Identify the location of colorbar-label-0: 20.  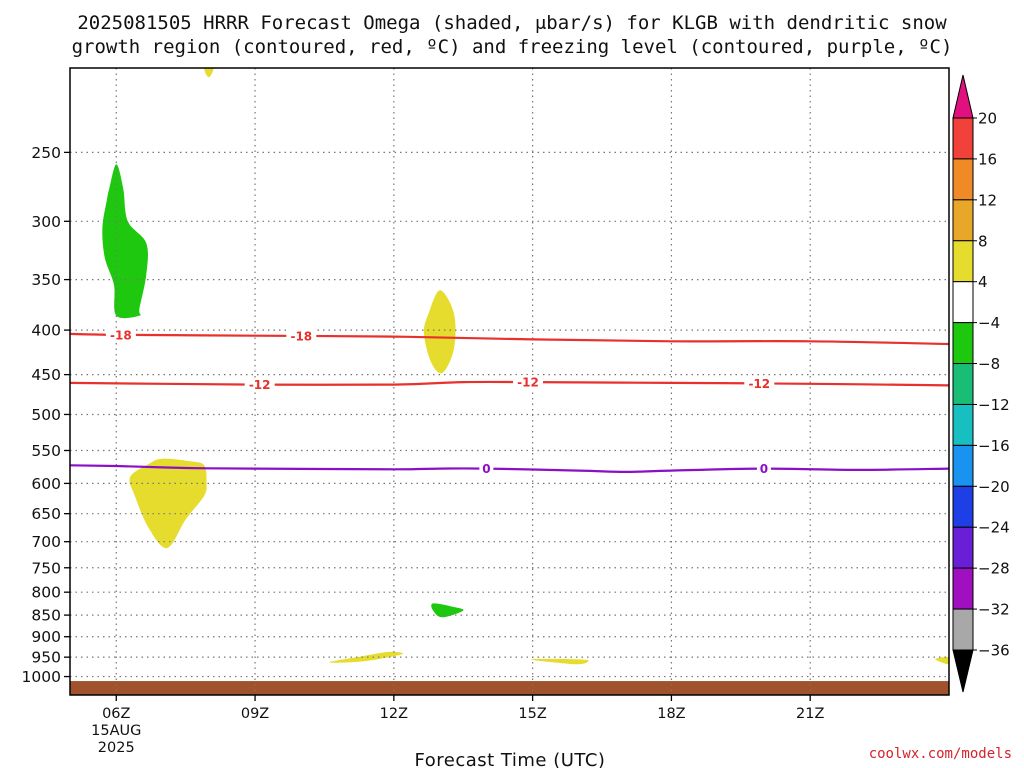
(987, 119).